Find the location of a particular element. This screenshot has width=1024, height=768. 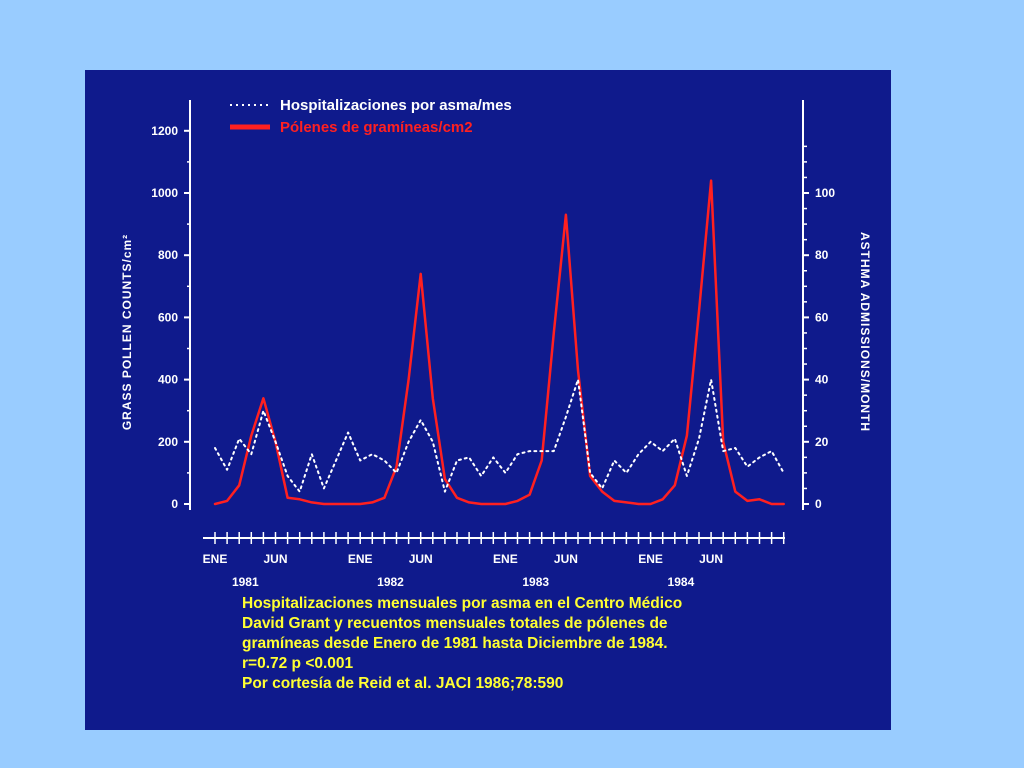

y-right-axis-title: ASTHMA ADMISSIONS/MONTH is located at coordinates (865, 332).